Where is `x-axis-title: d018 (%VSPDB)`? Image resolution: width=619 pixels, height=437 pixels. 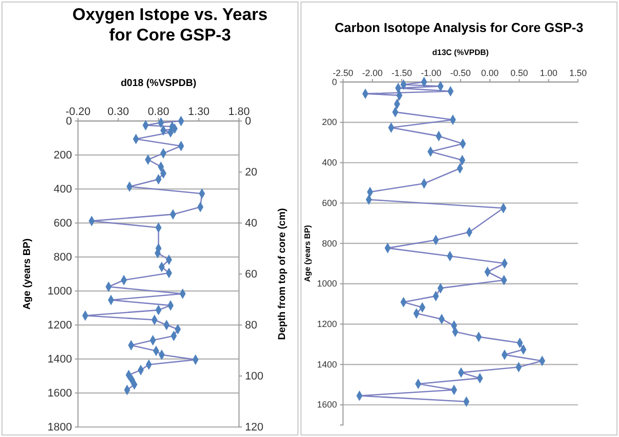 x-axis-title: d018 (%VSPDB) is located at coordinates (158, 83).